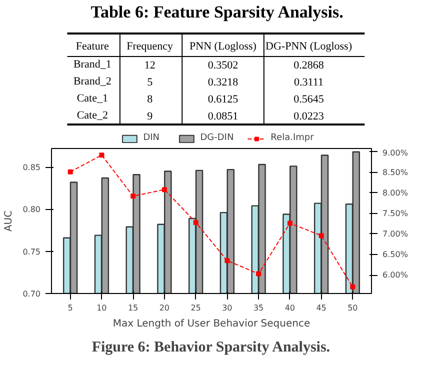 This screenshot has width=422, height=384. Describe the element at coordinates (92, 98) in the screenshot. I see `category-label: Cate_1` at that location.